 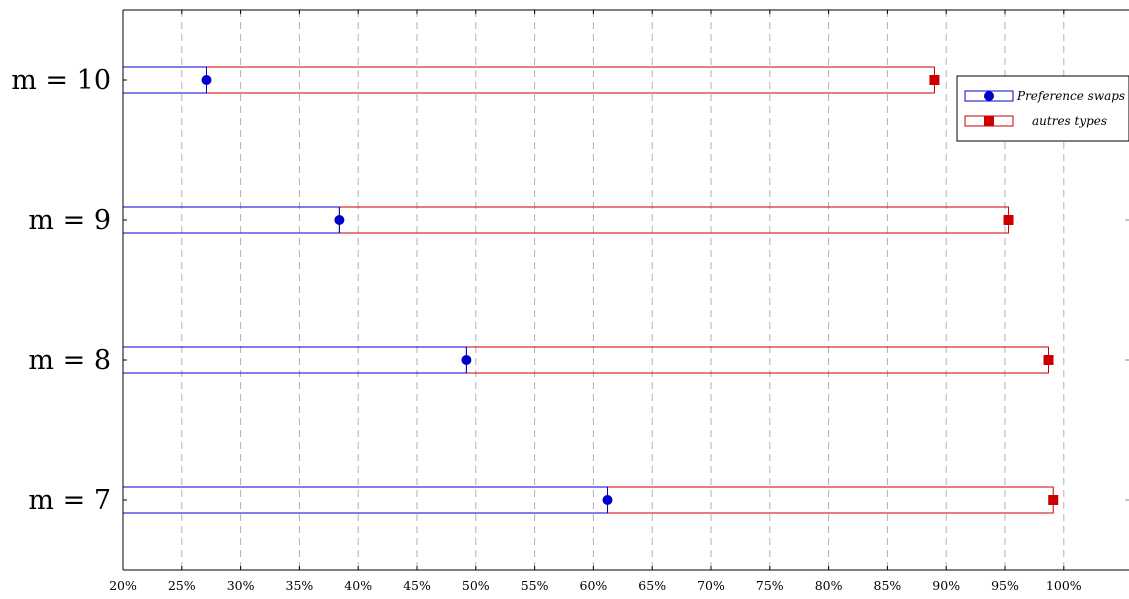 I want to click on x-tick-label-75: 75%, so click(x=770, y=585).